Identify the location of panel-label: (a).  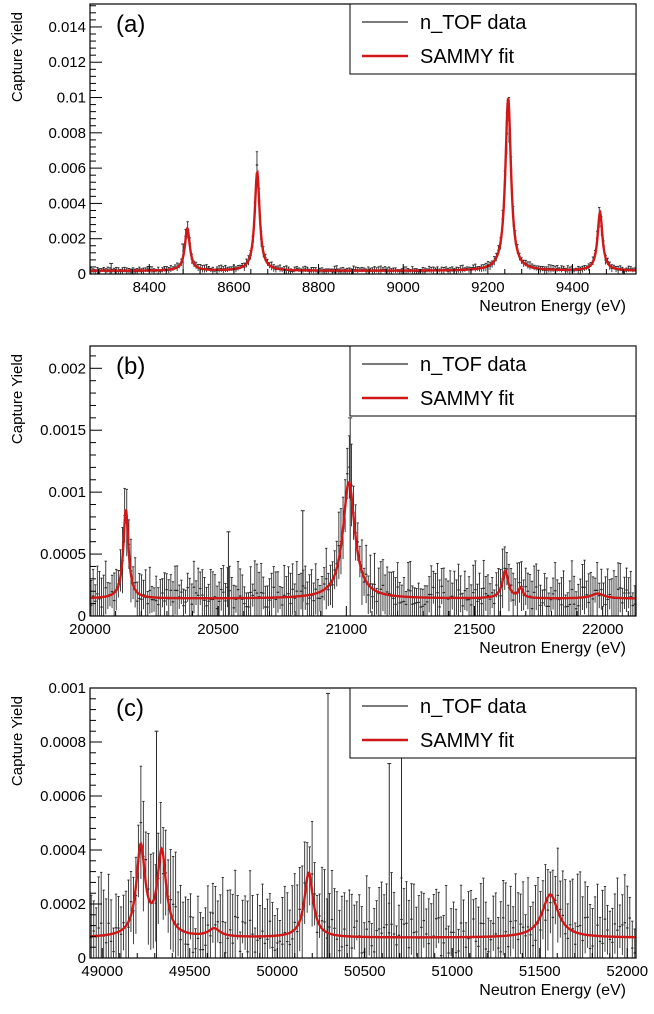
(130, 24).